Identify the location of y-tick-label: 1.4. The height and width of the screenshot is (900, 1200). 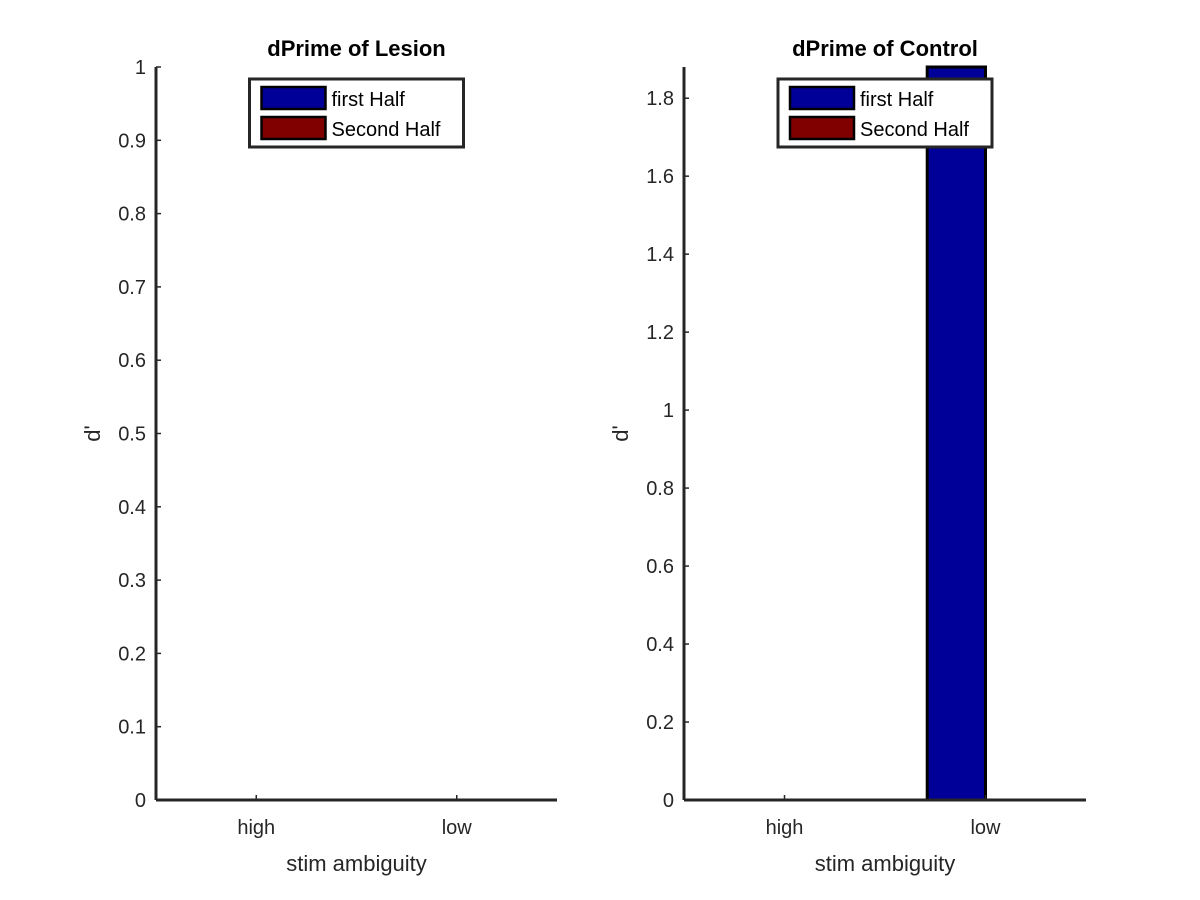
(660, 255).